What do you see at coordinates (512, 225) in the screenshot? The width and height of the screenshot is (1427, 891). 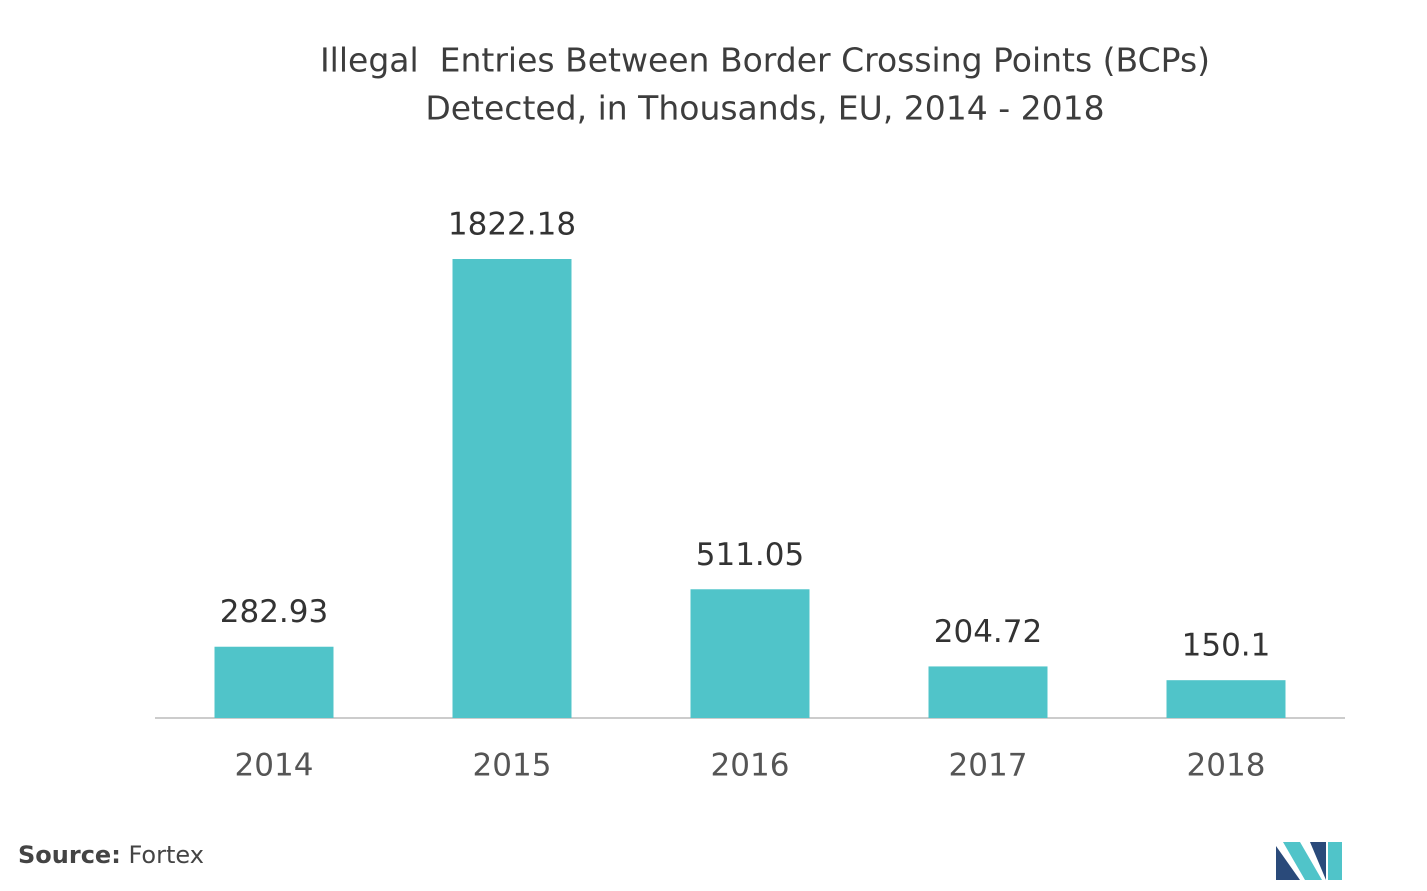 I see `value-label: 1822.18` at bounding box center [512, 225].